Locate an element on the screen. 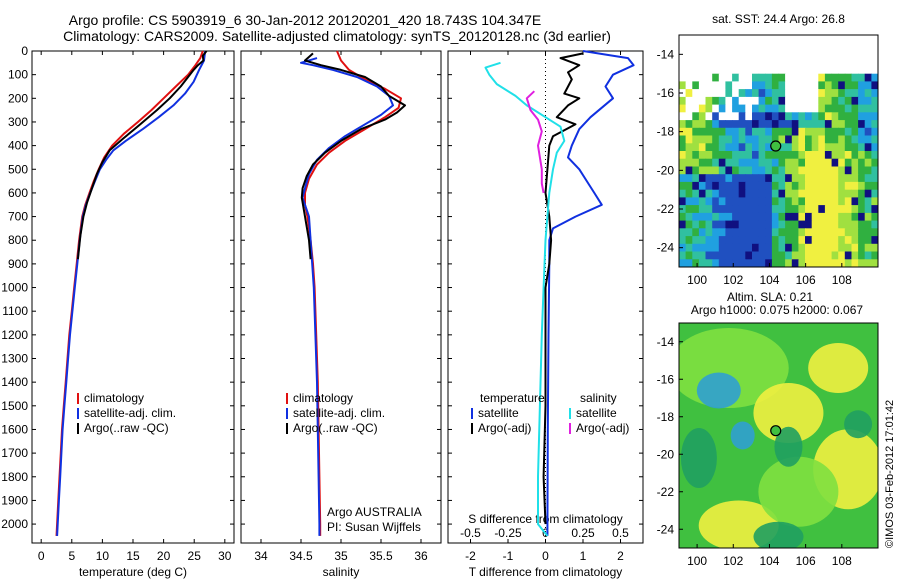 Image resolution: width=900 pixels, height=580 pixels. y-tick-label: 800 is located at coordinates (18, 240).